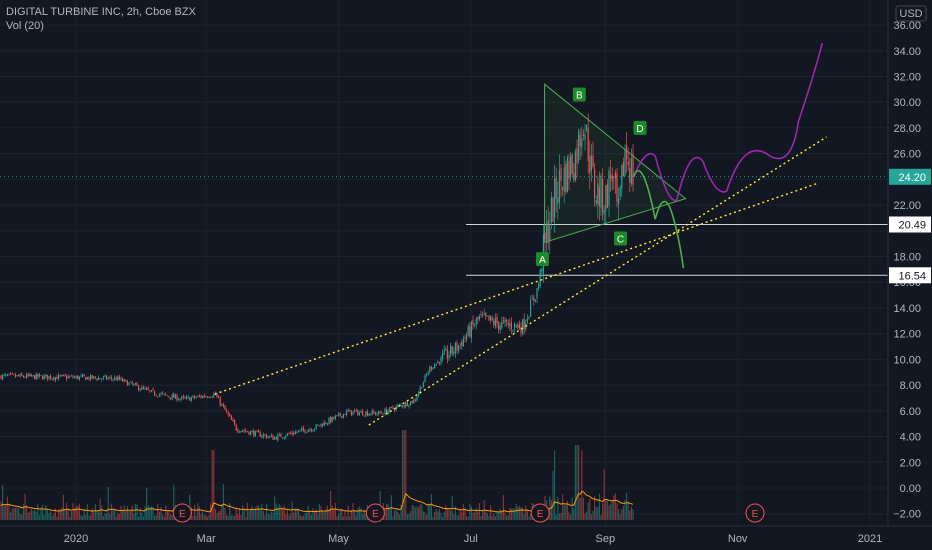 The image size is (932, 550). What do you see at coordinates (25, 26) in the screenshot?
I see `volume-indicator-label: Vol (20)` at bounding box center [25, 26].